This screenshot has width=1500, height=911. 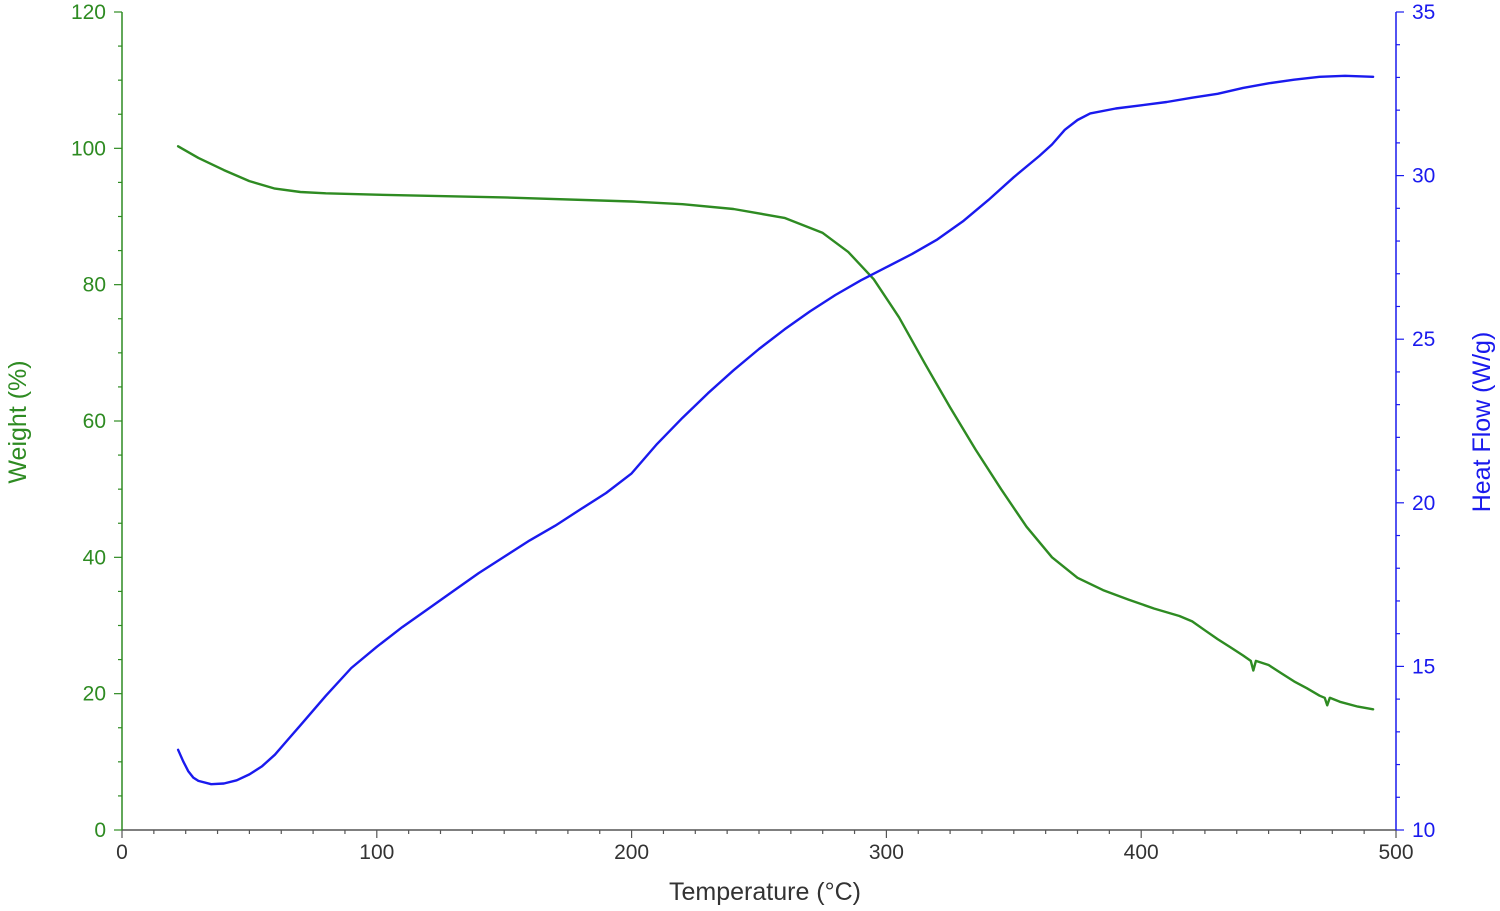 What do you see at coordinates (1423, 503) in the screenshot?
I see `y-right-tick-label: 20` at bounding box center [1423, 503].